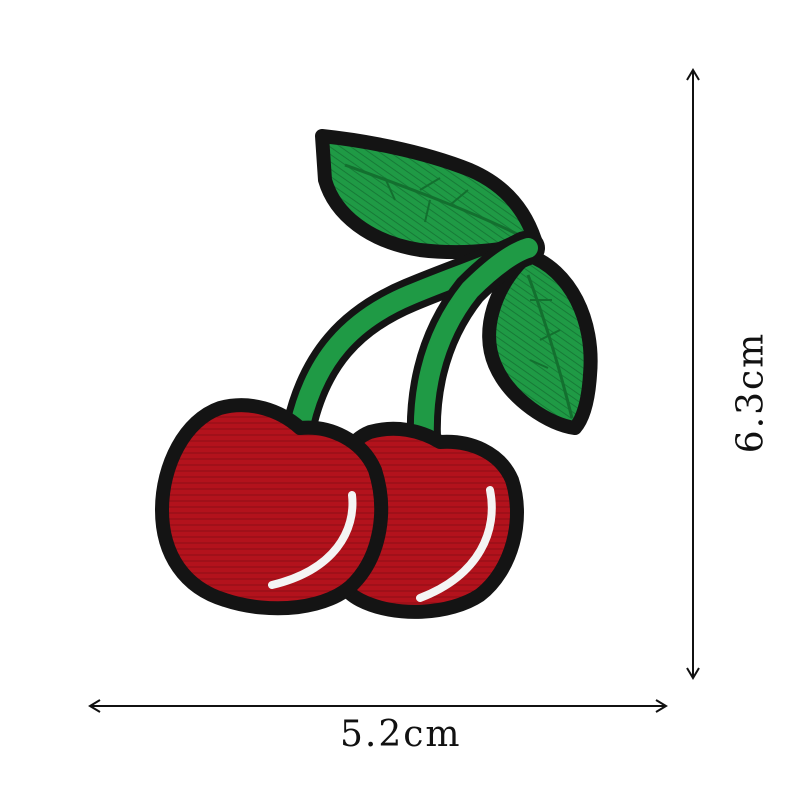 The width and height of the screenshot is (800, 804). I want to click on height-dimension-label: 6.3cm, so click(751, 392).